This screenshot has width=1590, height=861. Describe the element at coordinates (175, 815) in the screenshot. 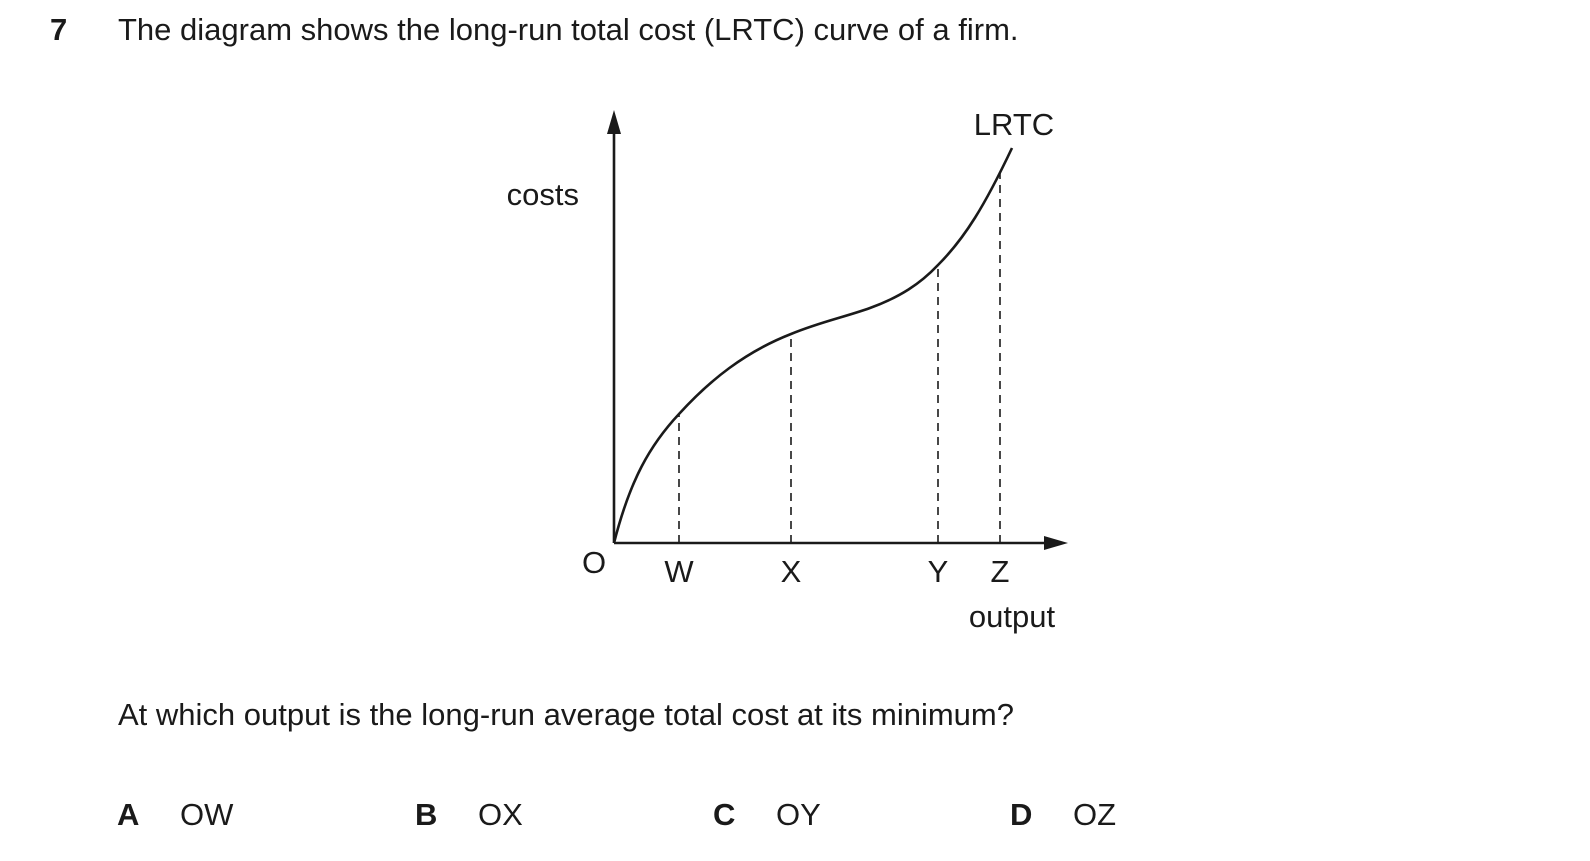

I see `option-a: A OW` at that location.